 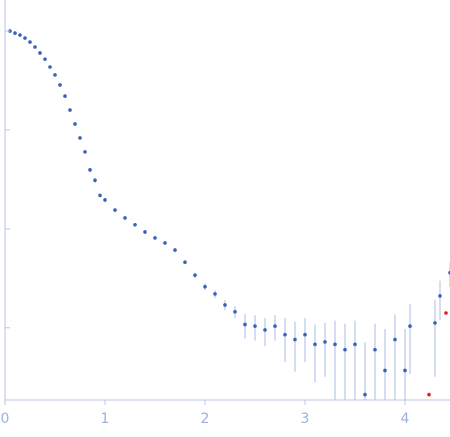 What do you see at coordinates (105, 419) in the screenshot?
I see `x-tick-label: 1` at bounding box center [105, 419].